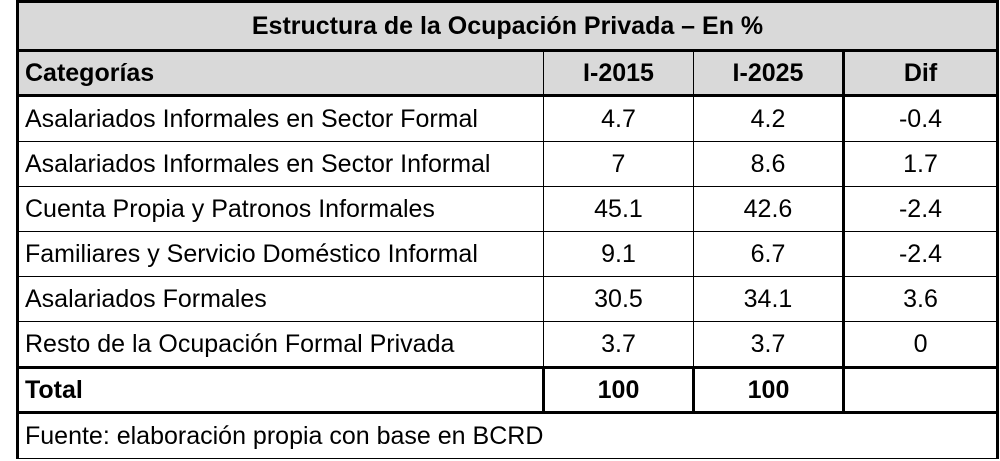  I want to click on row-difference: 3.6, so click(920, 299).